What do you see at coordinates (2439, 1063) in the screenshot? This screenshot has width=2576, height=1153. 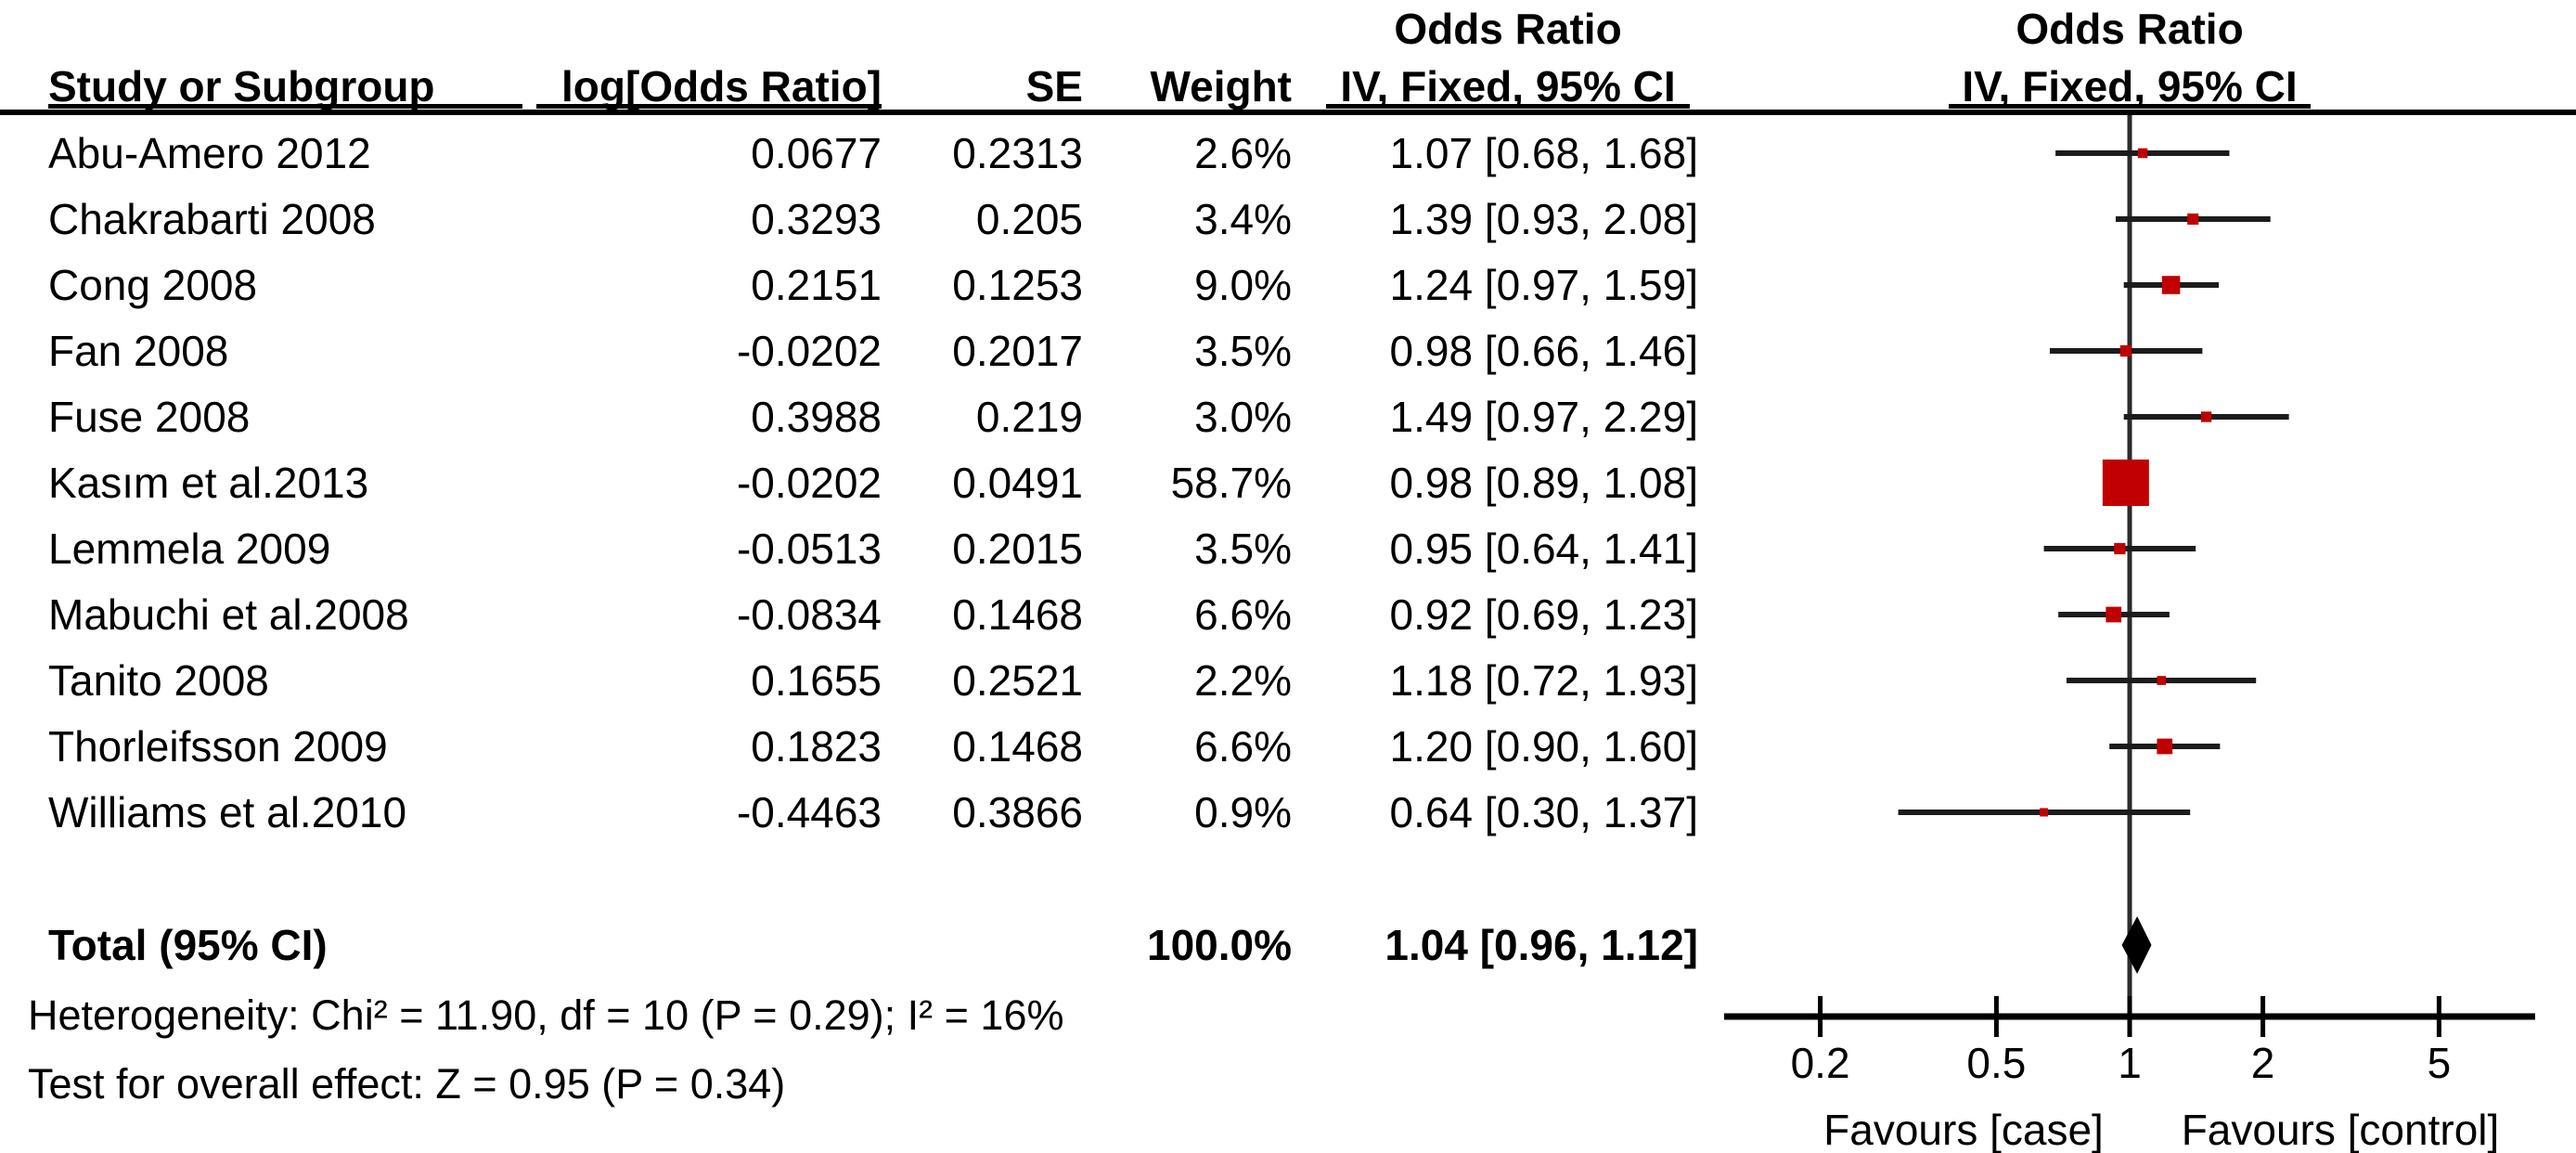 I see `tick-label-5: 5` at bounding box center [2439, 1063].